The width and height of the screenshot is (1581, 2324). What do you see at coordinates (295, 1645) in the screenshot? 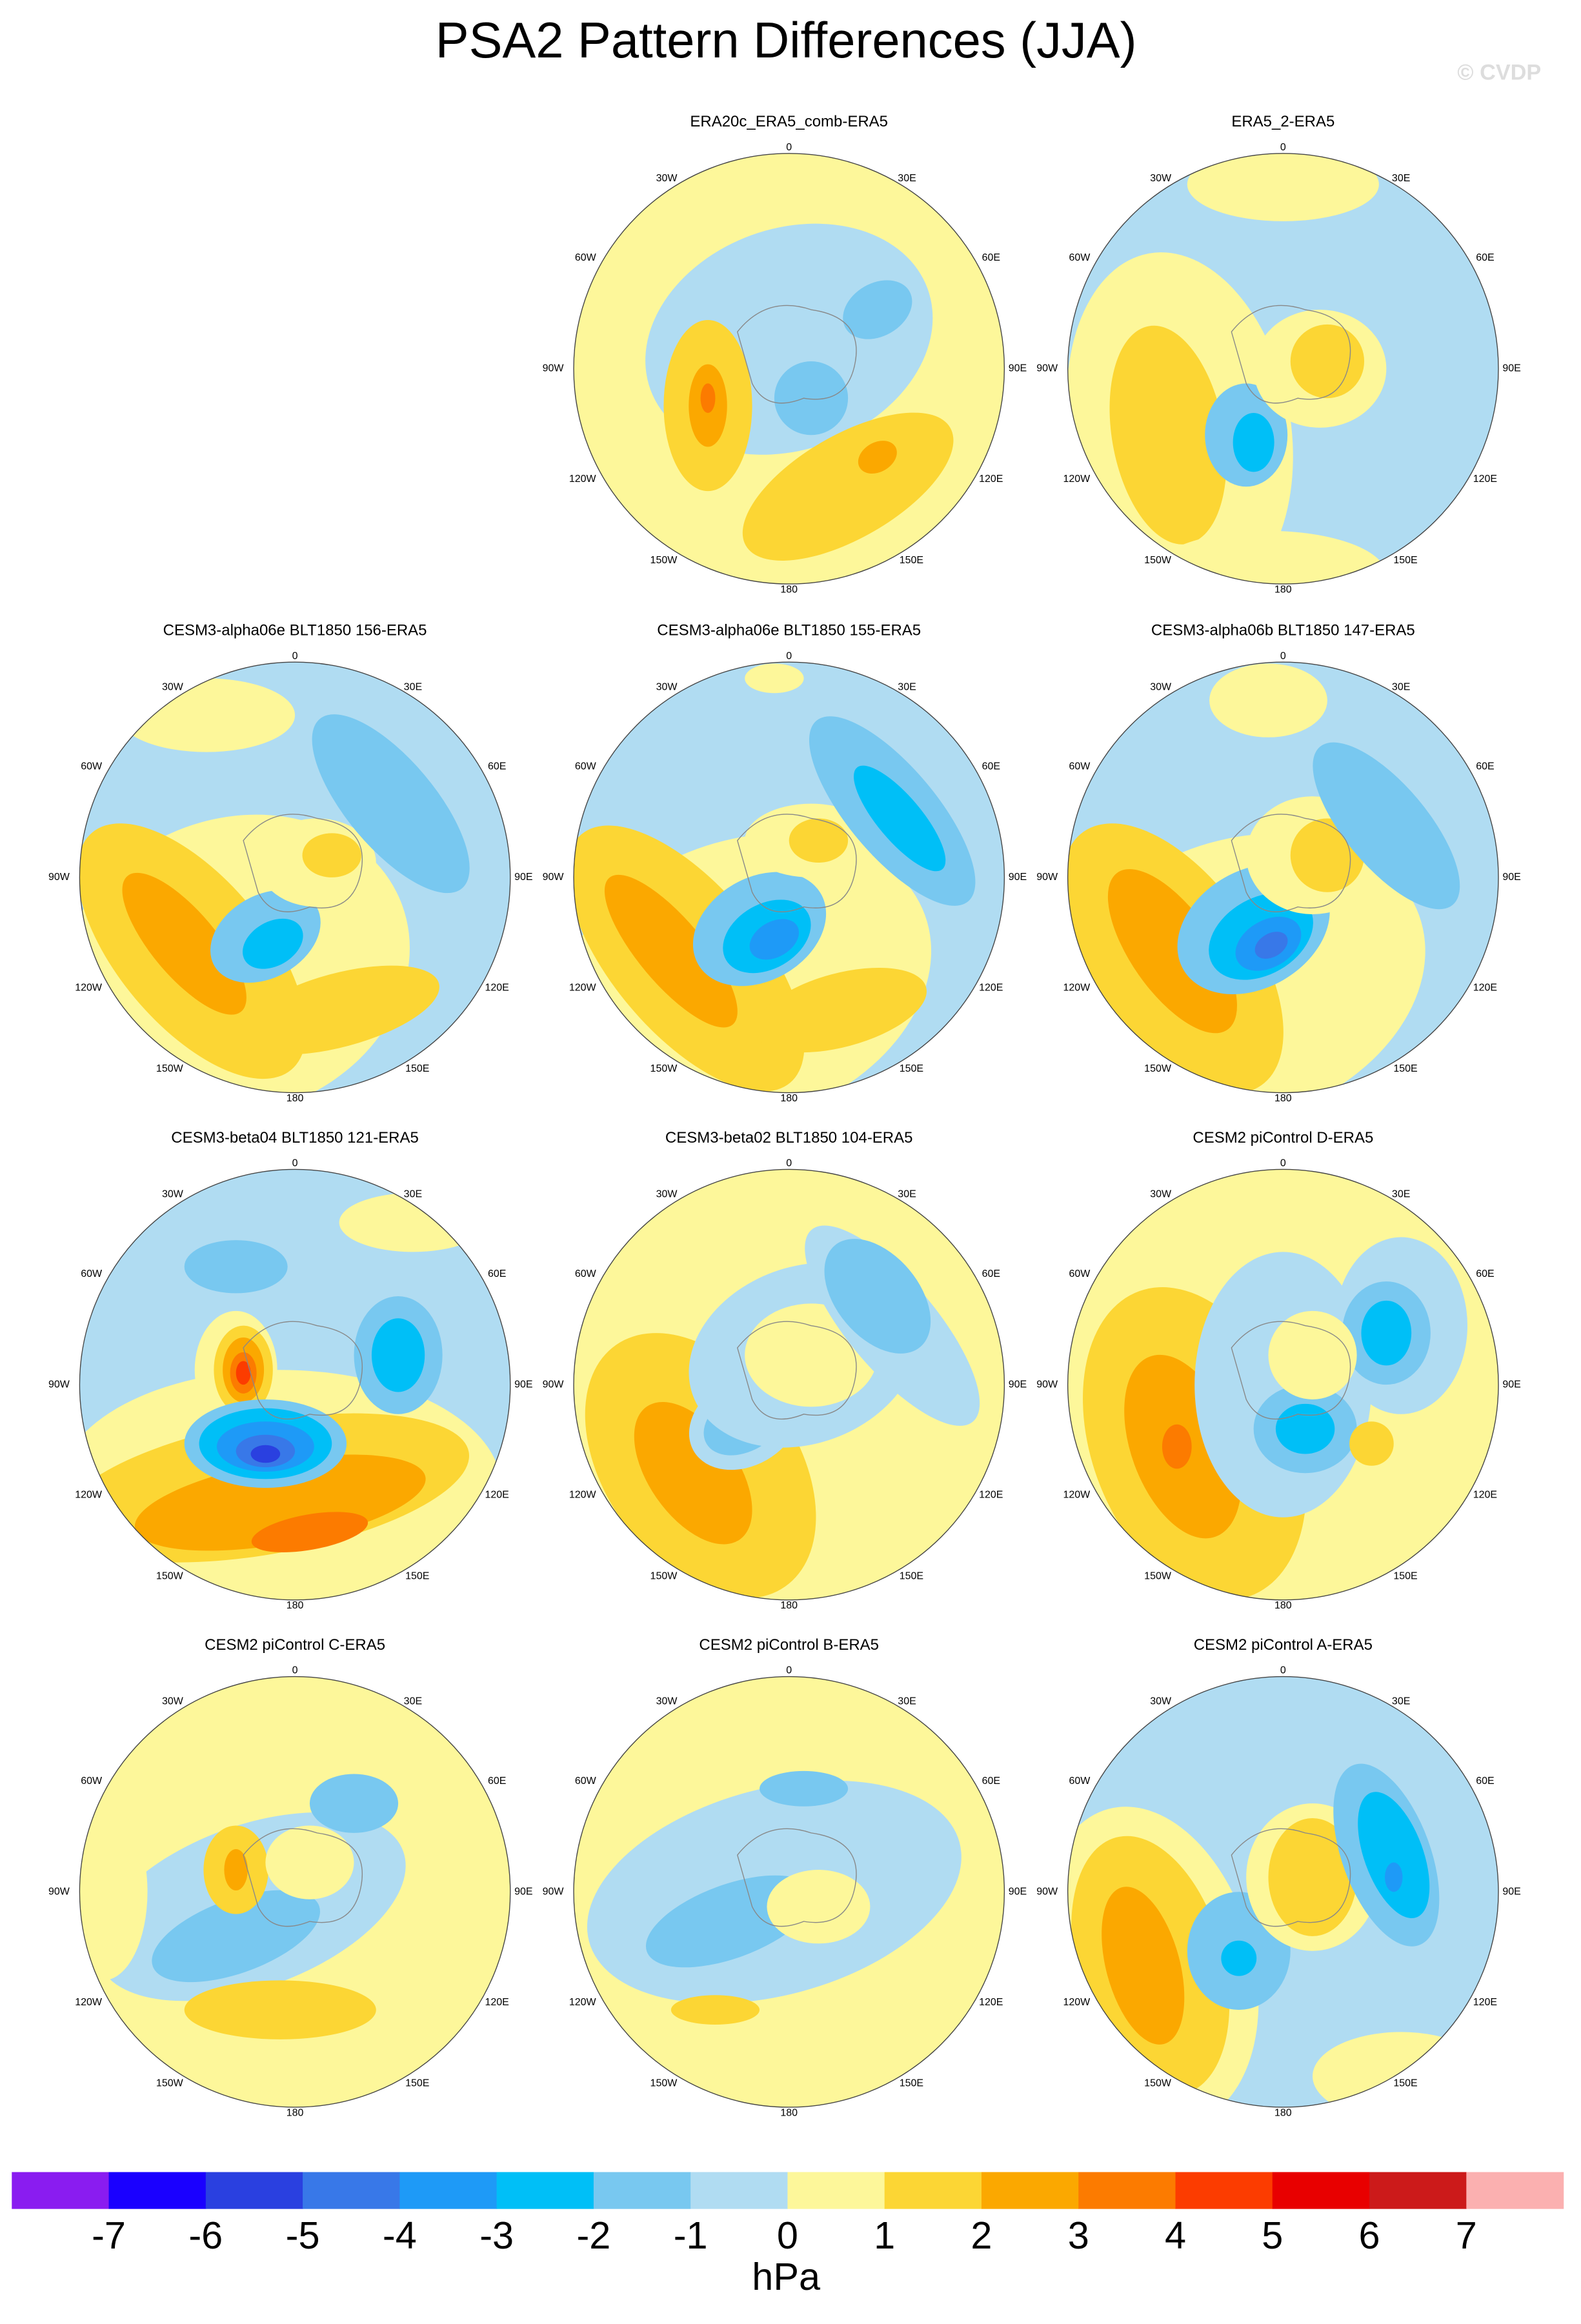
I see `panel-title: CESM2 piControl C-ERA5` at bounding box center [295, 1645].